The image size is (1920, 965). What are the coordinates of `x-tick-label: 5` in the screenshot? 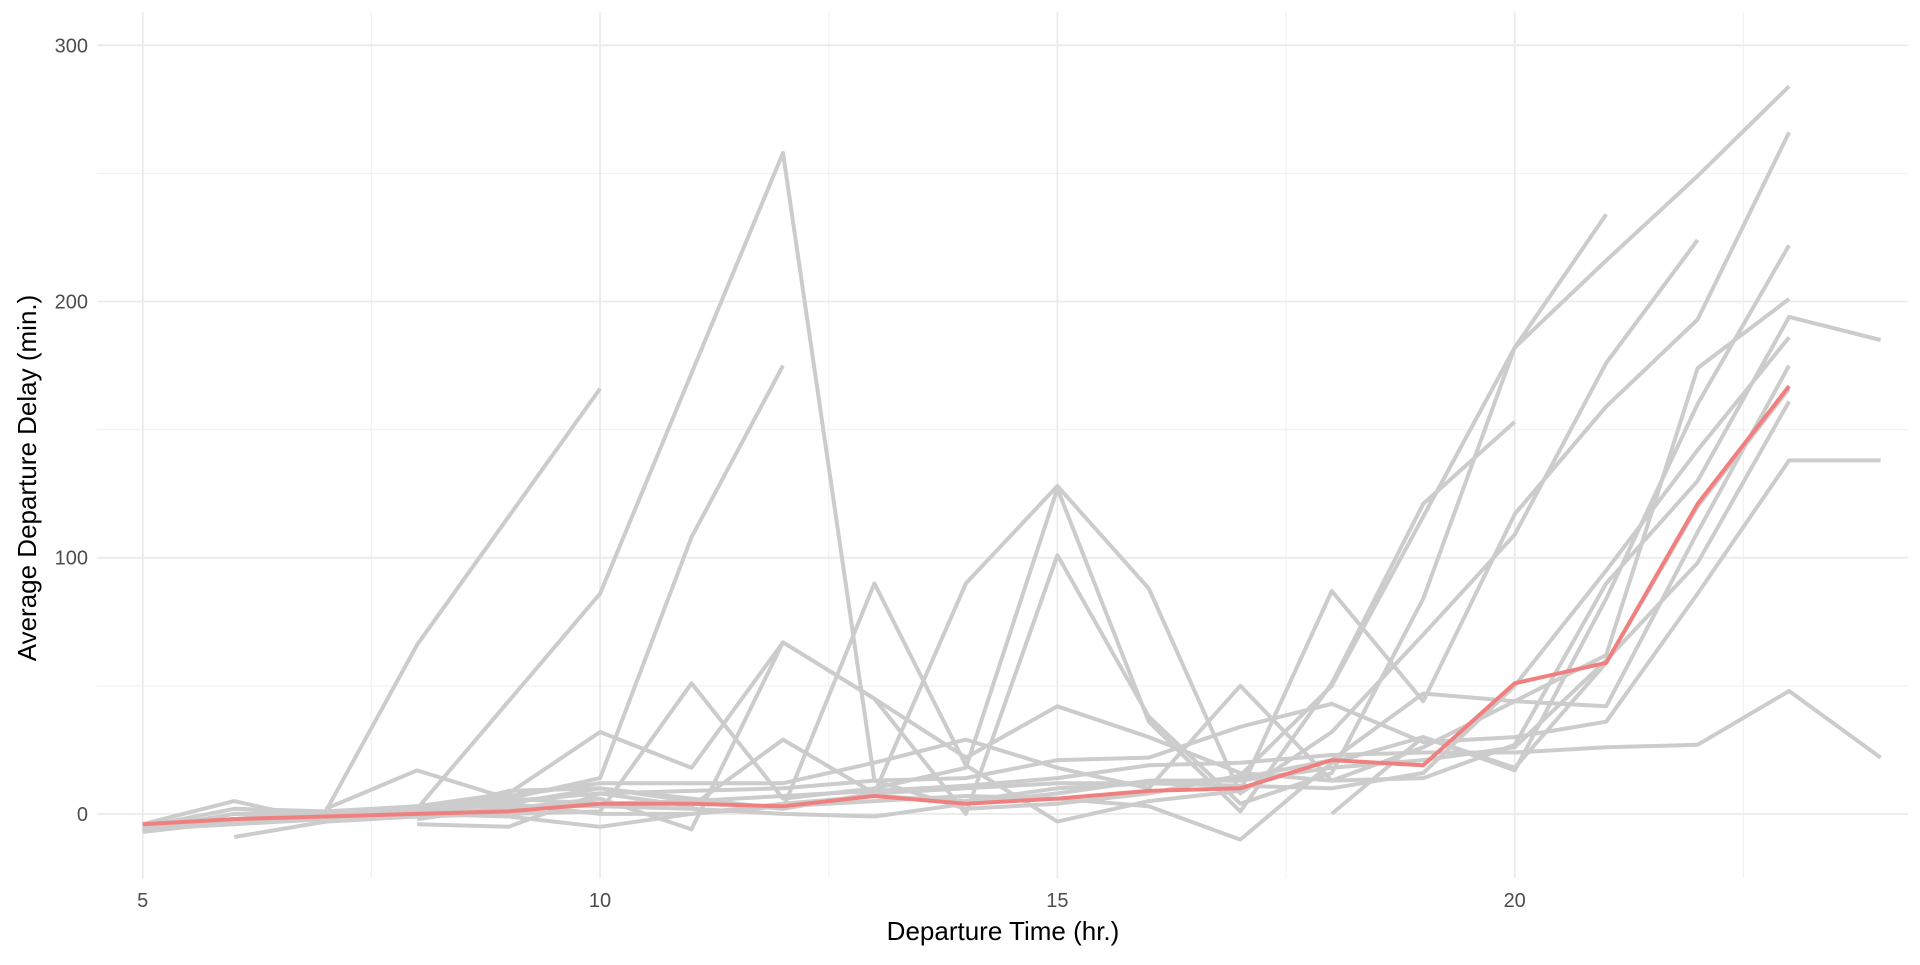 It's located at (142, 901).